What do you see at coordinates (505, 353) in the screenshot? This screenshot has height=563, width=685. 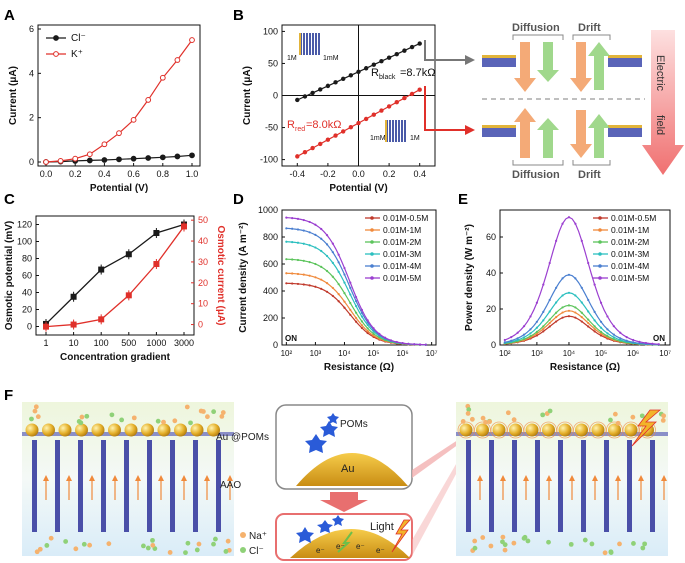 I see `x-tick-label: 10²` at bounding box center [505, 353].